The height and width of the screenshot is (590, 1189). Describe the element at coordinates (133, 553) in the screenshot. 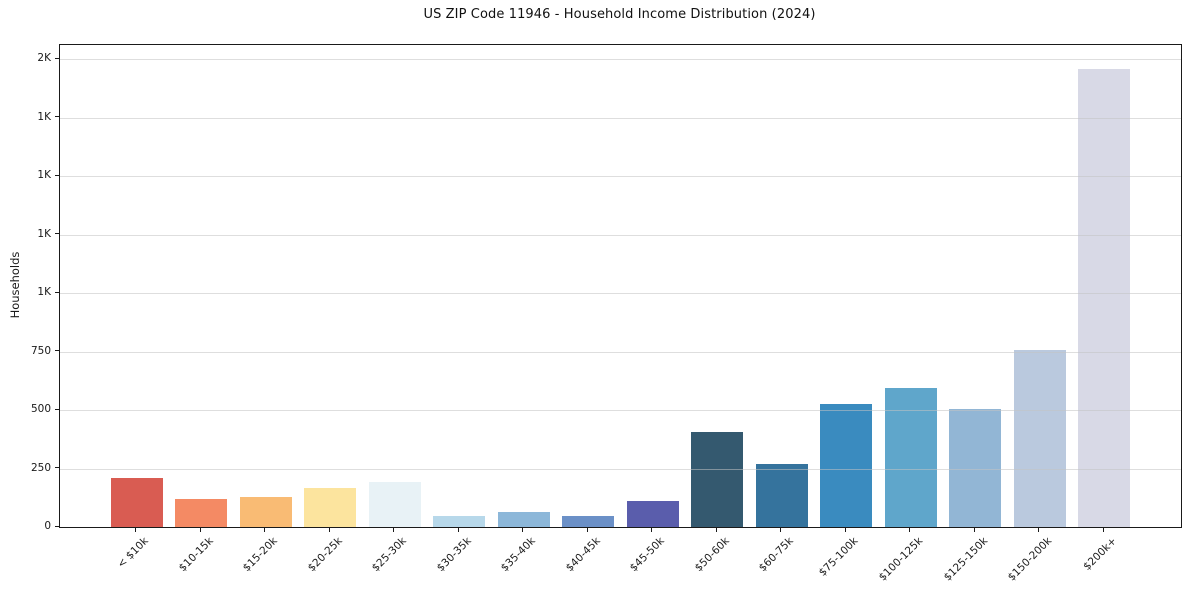

I see `x-tick-label: < $10k` at that location.